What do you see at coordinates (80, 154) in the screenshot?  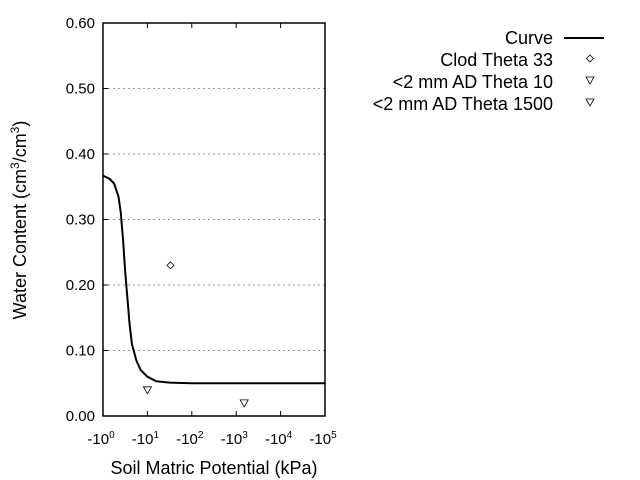 I see `y-tick-label: 0.40` at bounding box center [80, 154].